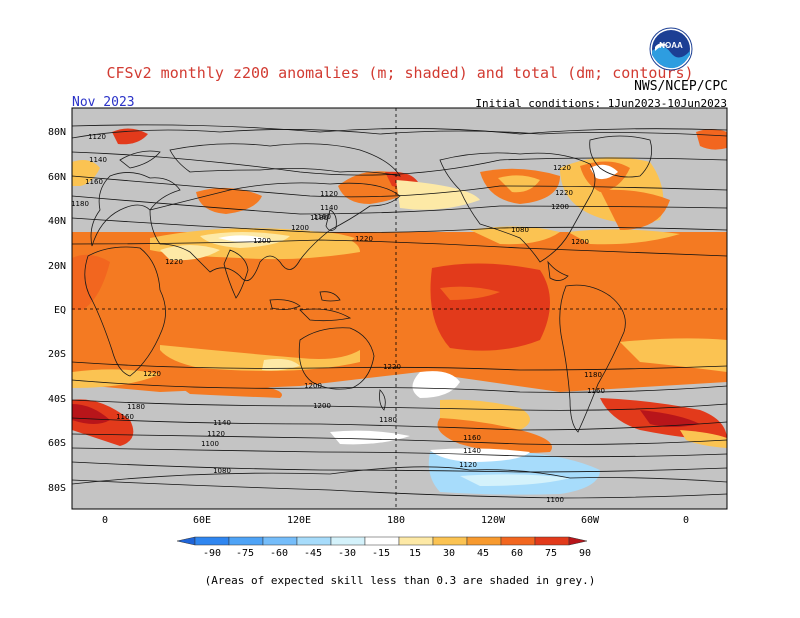 This screenshot has width=800, height=618. What do you see at coordinates (299, 520) in the screenshot?
I see `lon-label: 120E` at bounding box center [299, 520].